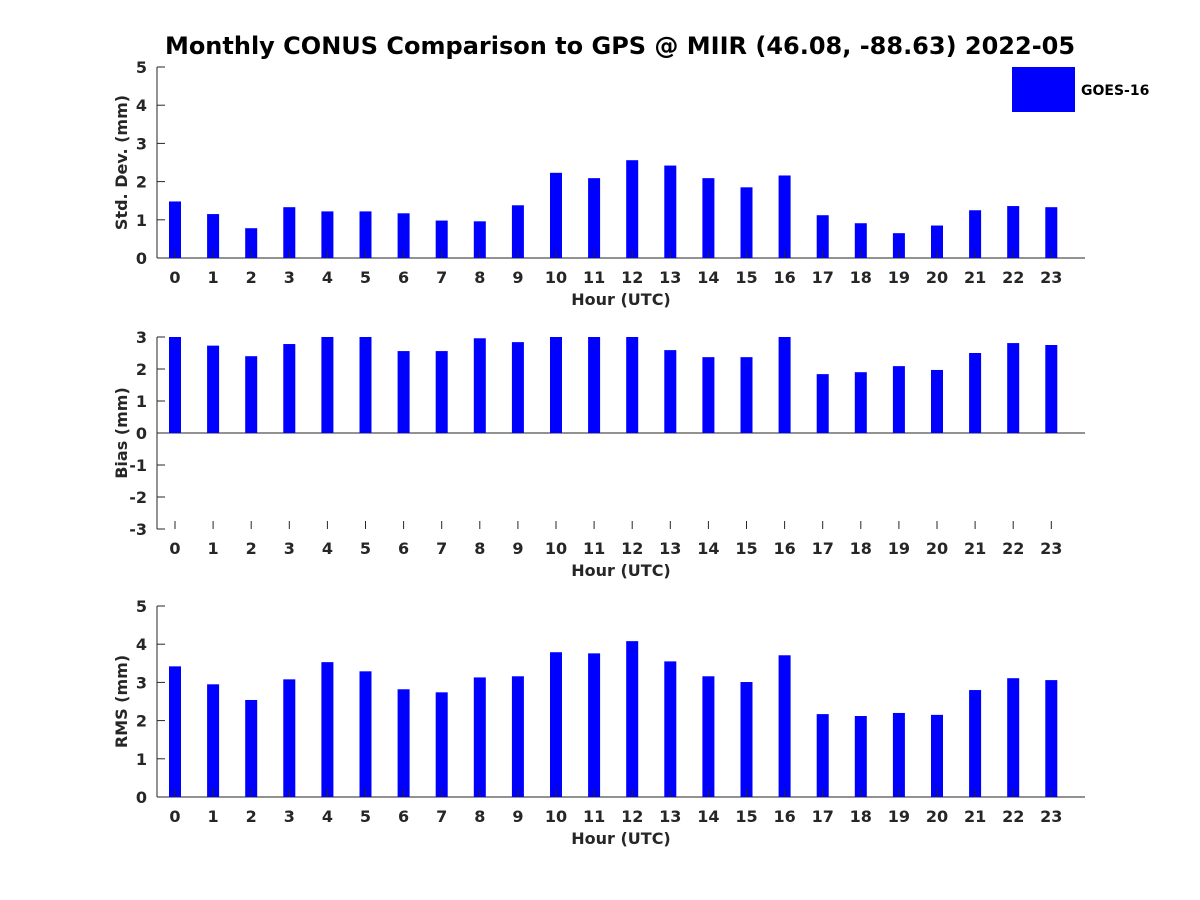  Describe the element at coordinates (1080, 89) in the screenshot. I see `legend: GOES-16` at that location.